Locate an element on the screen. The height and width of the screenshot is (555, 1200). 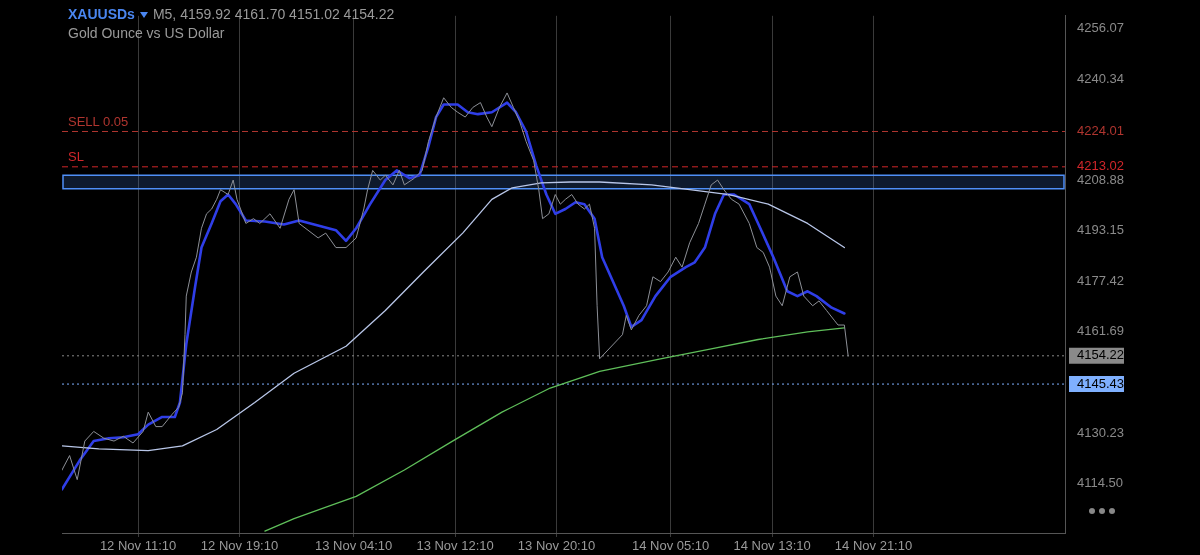
x-tick-label: 14 Nov 21:10 is located at coordinates (873, 546).